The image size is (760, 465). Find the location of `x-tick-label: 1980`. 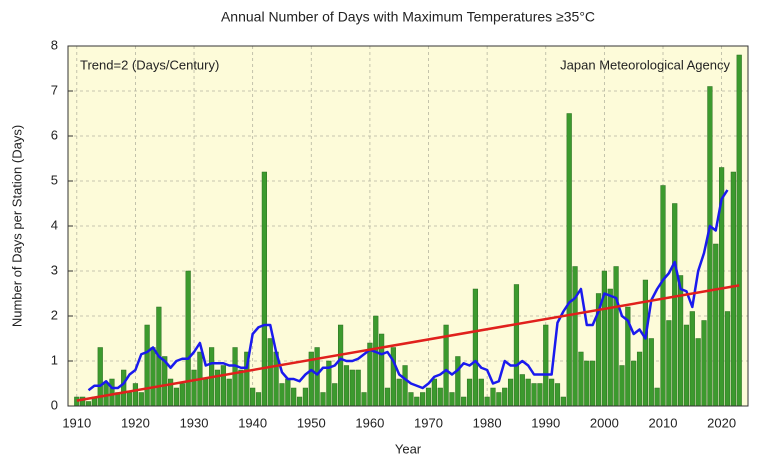

x-tick-label: 1980 is located at coordinates (487, 422).